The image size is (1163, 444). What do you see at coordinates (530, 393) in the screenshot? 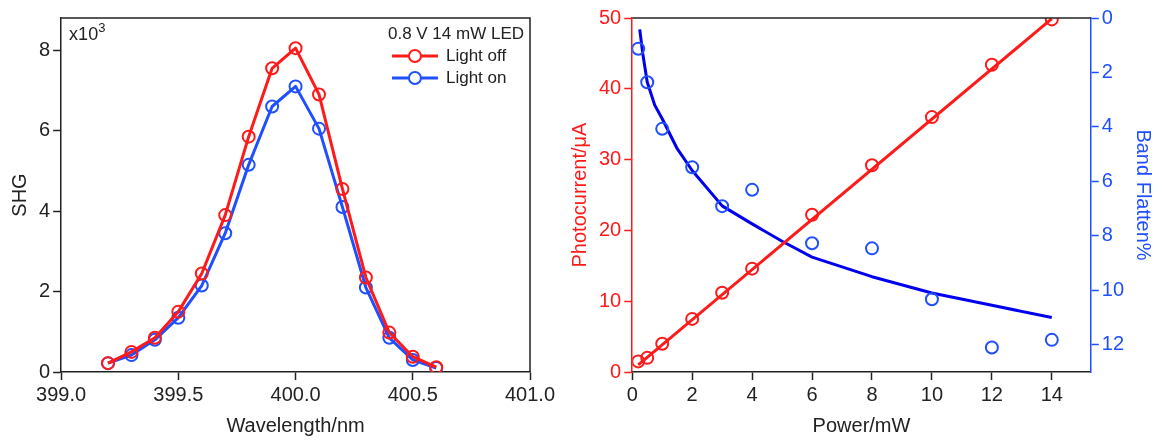
I see `x-tick-label: 401.0` at bounding box center [530, 393].